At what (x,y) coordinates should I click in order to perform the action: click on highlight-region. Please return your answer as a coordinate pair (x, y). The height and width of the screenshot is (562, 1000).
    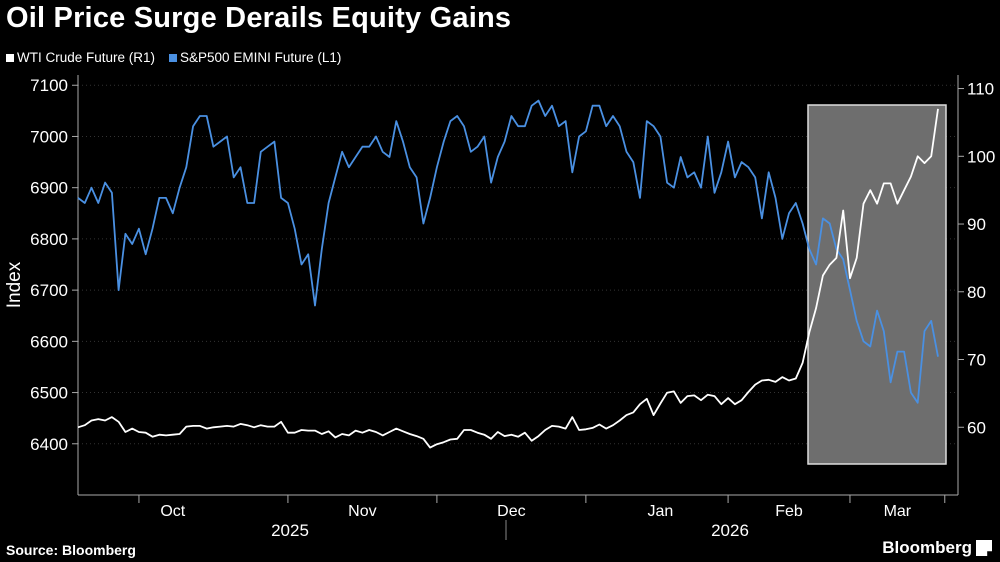
    Looking at the image, I should click on (877, 284).